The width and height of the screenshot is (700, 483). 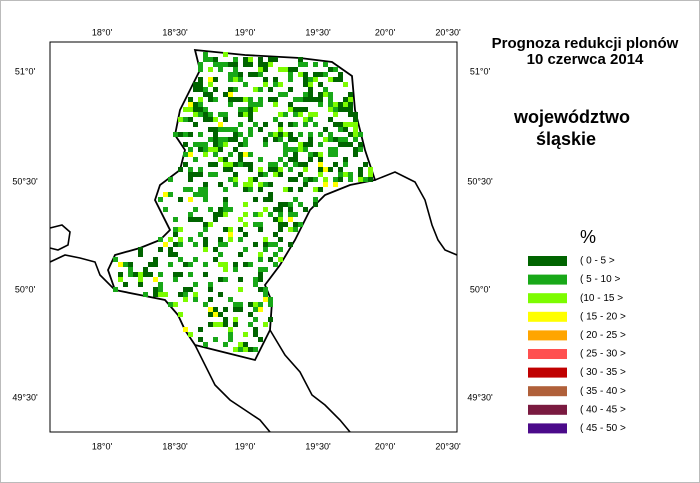 I want to click on lon-tick-label: 19°30', so click(x=318, y=446).